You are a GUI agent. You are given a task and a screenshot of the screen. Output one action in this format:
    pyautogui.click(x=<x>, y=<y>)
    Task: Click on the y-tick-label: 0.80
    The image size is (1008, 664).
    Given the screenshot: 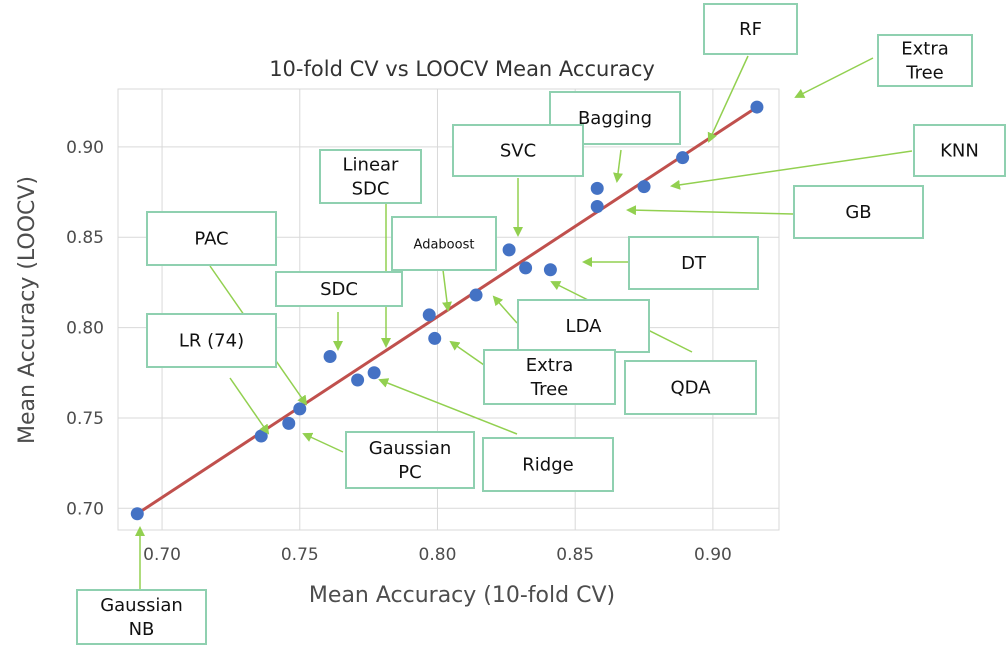 What is the action you would take?
    pyautogui.click(x=85, y=329)
    